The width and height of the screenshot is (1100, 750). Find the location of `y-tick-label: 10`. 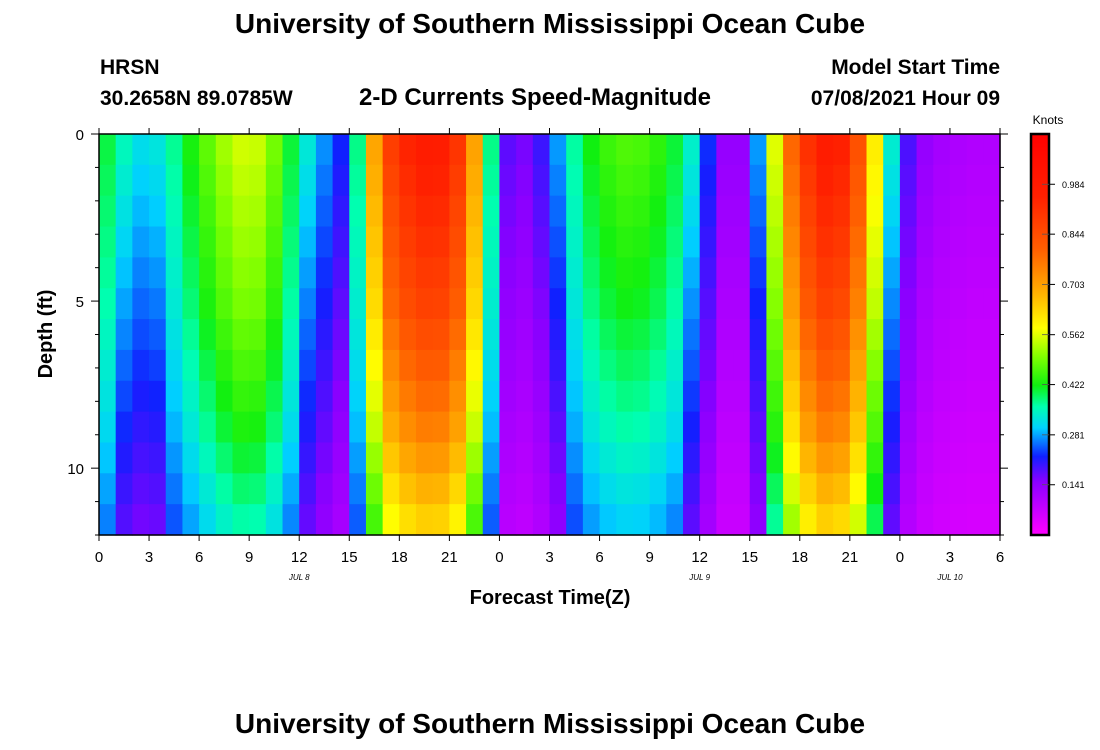

y-tick-label: 10 is located at coordinates (75, 469).